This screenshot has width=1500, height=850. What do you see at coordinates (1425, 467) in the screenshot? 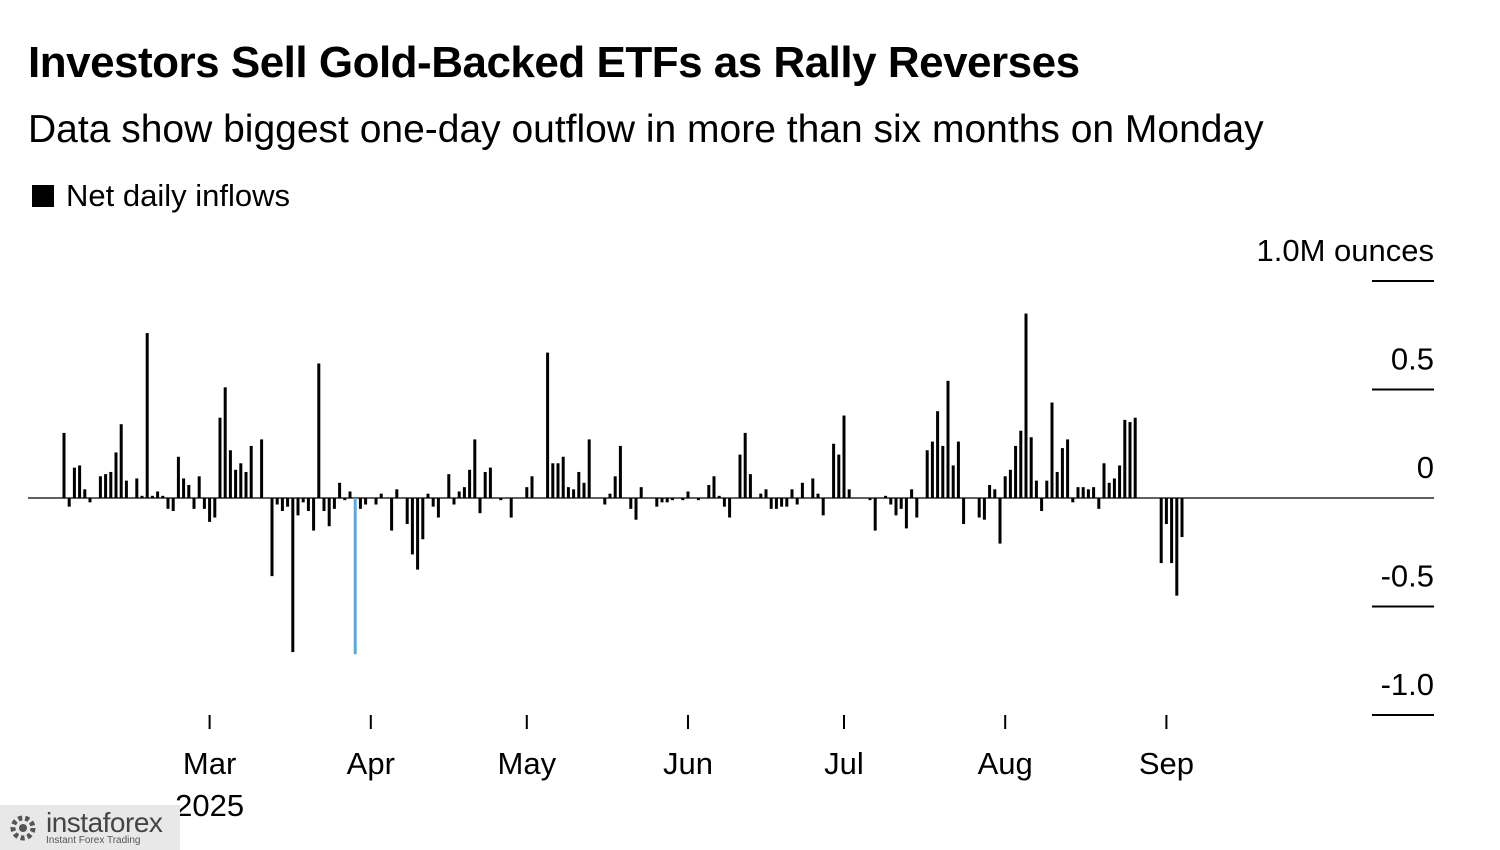
I see `y-tick-label: 0` at bounding box center [1425, 467].